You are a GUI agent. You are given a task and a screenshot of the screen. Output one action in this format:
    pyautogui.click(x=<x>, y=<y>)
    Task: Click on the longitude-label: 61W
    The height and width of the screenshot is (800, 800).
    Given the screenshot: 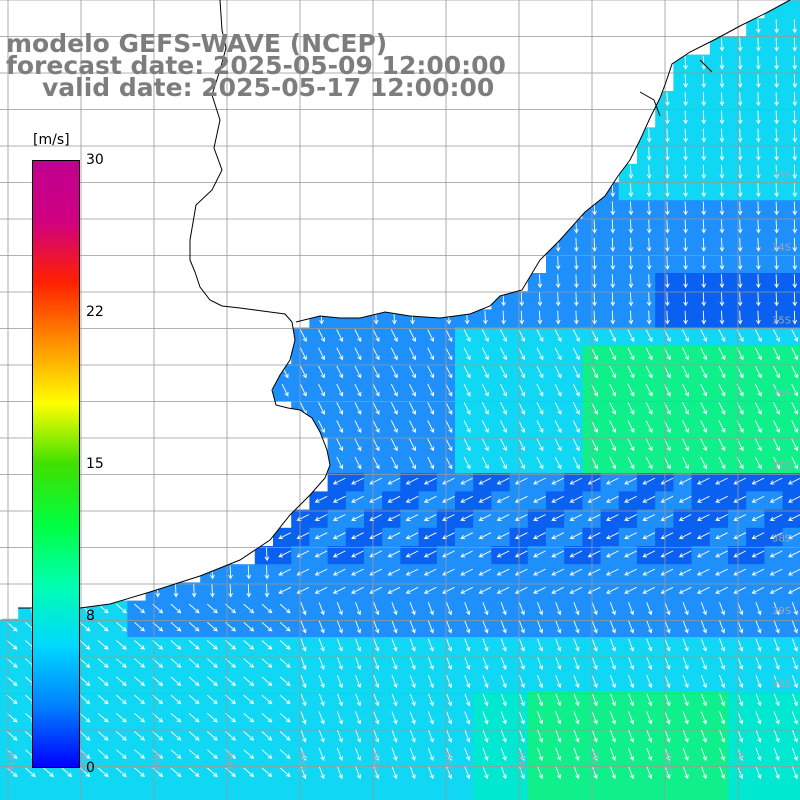 What is the action you would take?
    pyautogui.click(x=12, y=762)
    